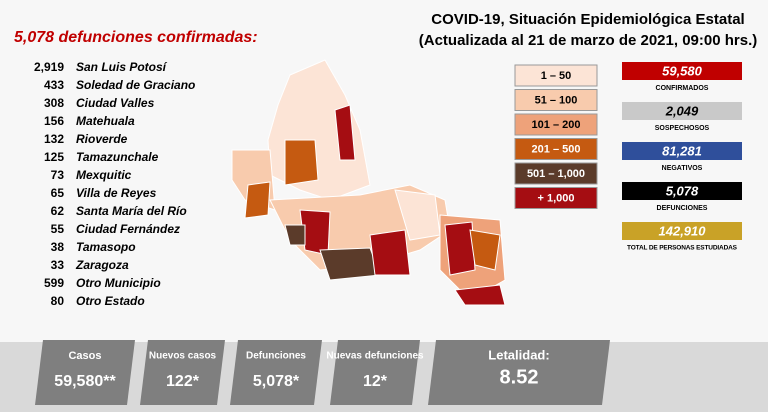 Image resolution: width=768 pixels, height=417 pixels. What do you see at coordinates (118, 283) in the screenshot?
I see `municipality-name: Otro Municipio` at bounding box center [118, 283].